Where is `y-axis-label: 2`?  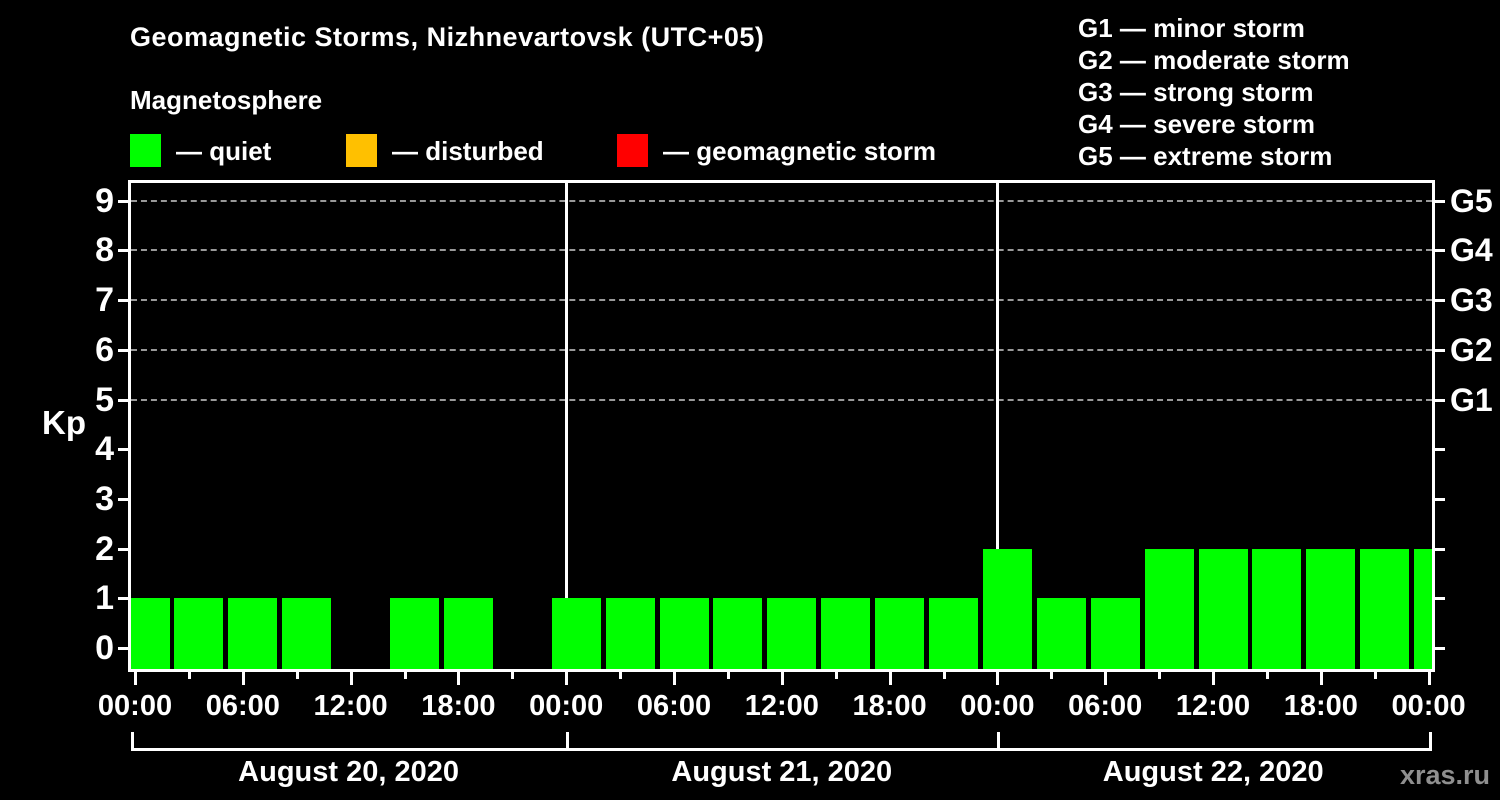 y-axis-label: 2 is located at coordinates (104, 548).